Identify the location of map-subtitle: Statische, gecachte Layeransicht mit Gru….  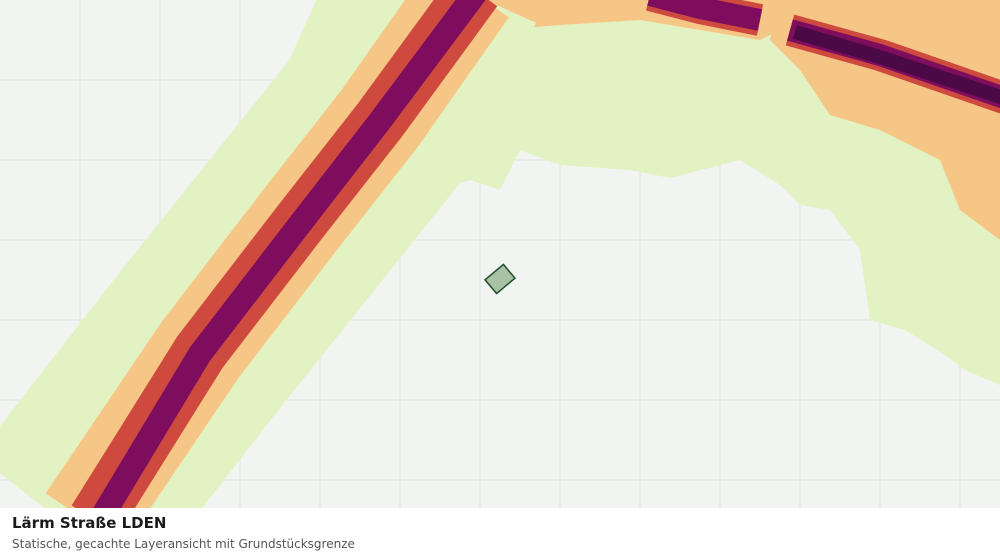
(183, 544).